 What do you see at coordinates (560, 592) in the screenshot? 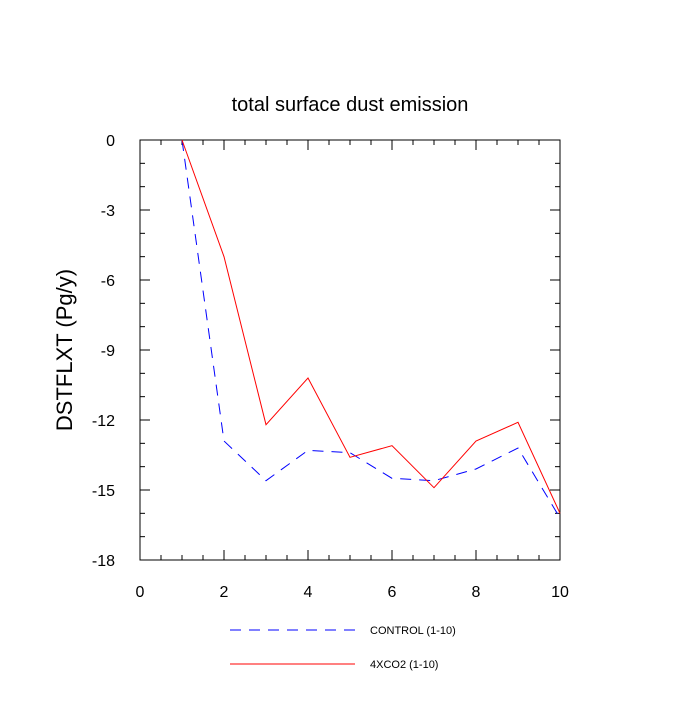
I see `x-tick-label: 10` at bounding box center [560, 592].